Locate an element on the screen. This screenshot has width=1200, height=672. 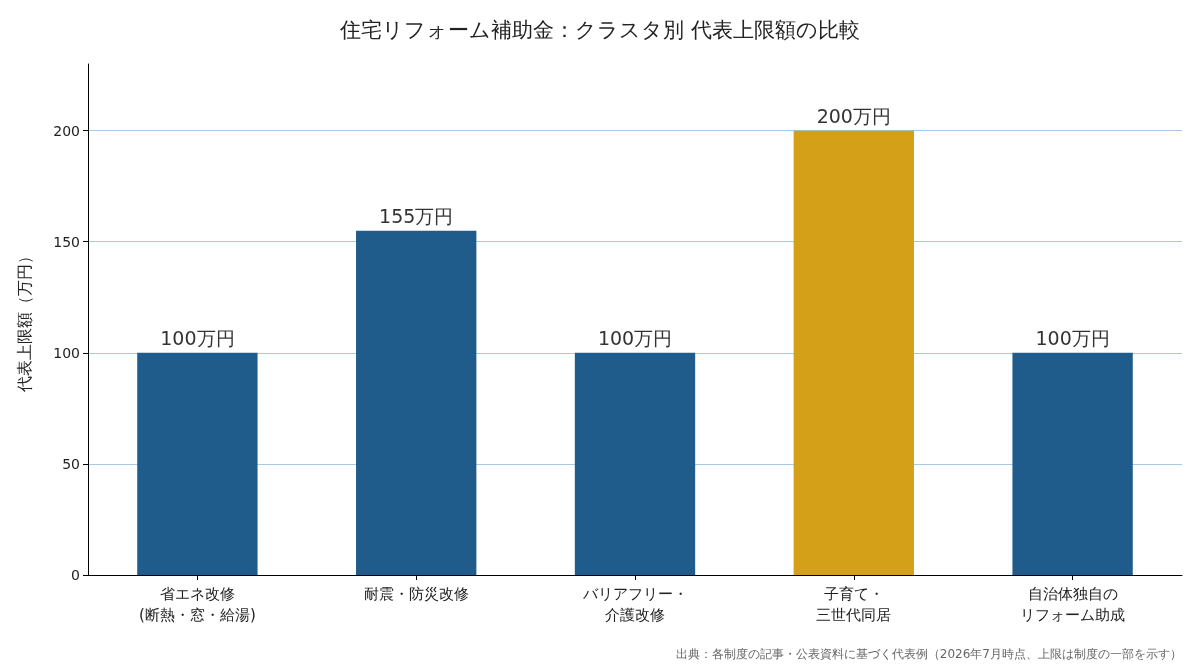
y-tick-label: 0 is located at coordinates (75, 575).